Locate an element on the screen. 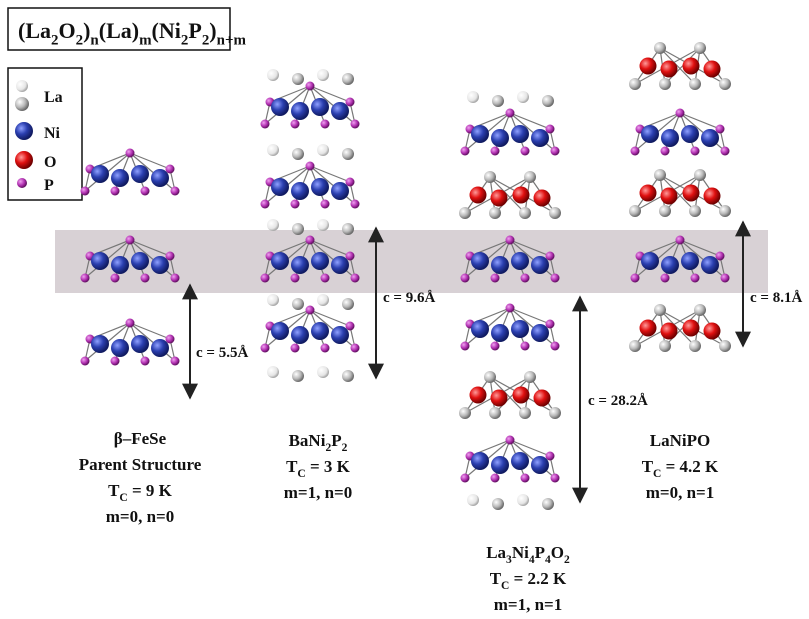 Image resolution: width=809 pixels, height=619 pixels. label: LaNiPO is located at coordinates (680, 440).